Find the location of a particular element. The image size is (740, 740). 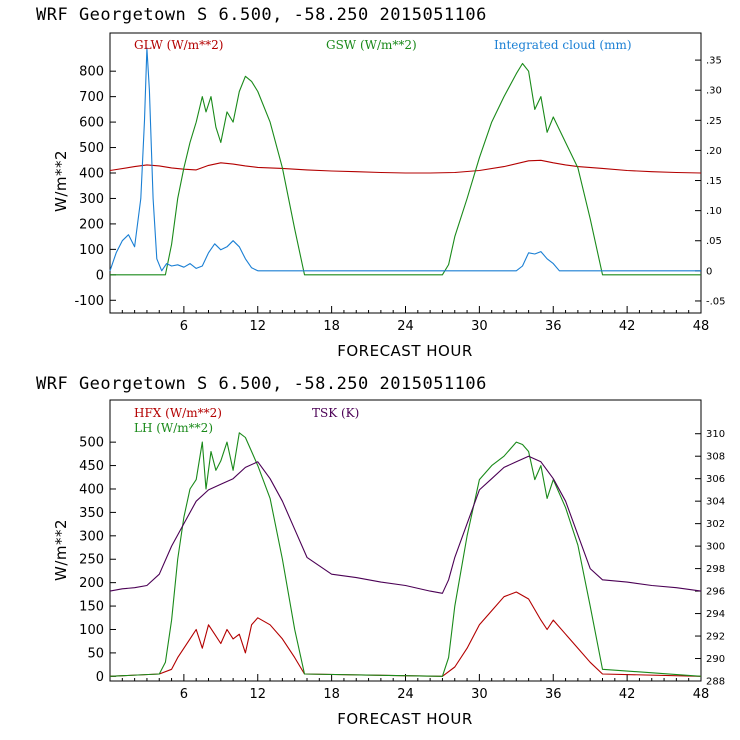

y2-tick-label: 294 is located at coordinates (715, 614).